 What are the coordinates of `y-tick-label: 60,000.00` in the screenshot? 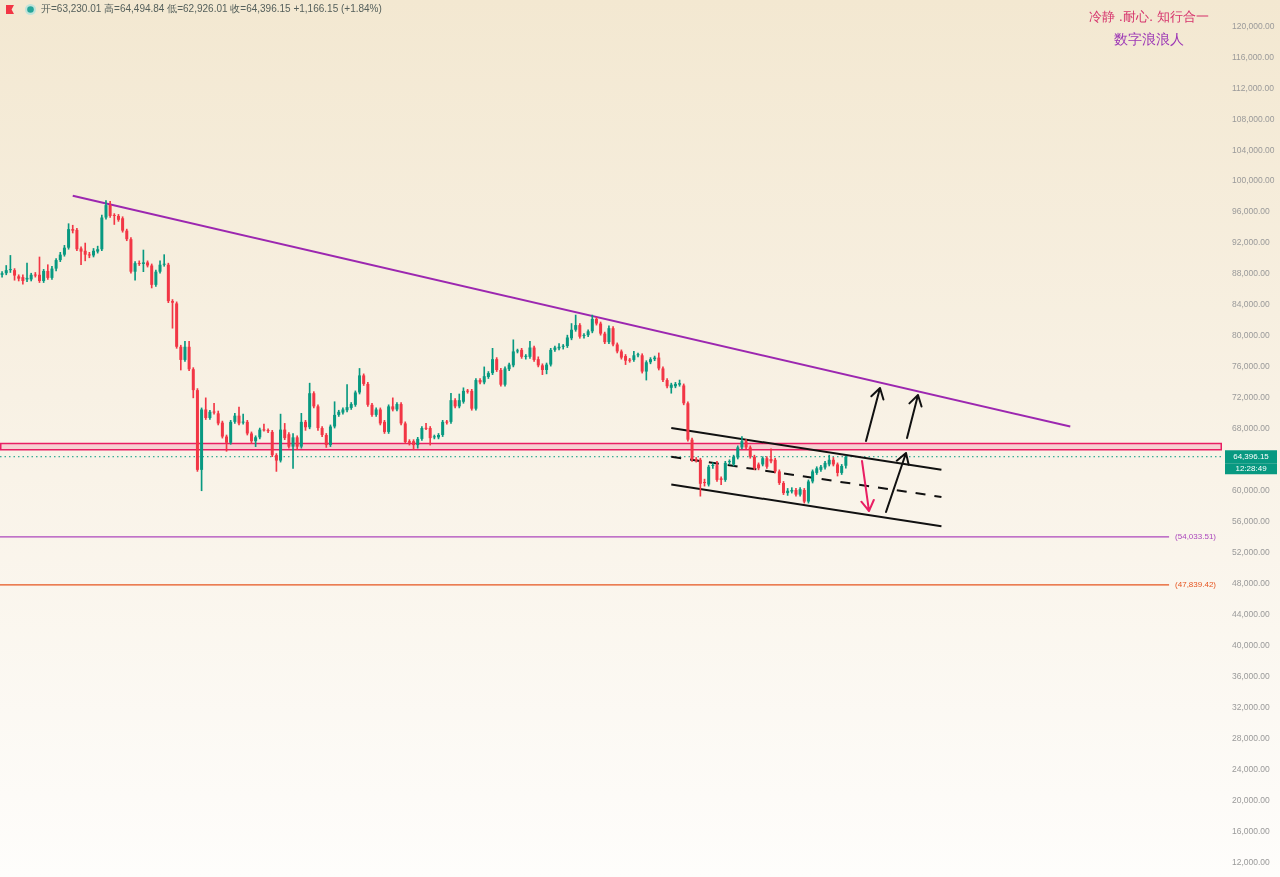 It's located at (1251, 490).